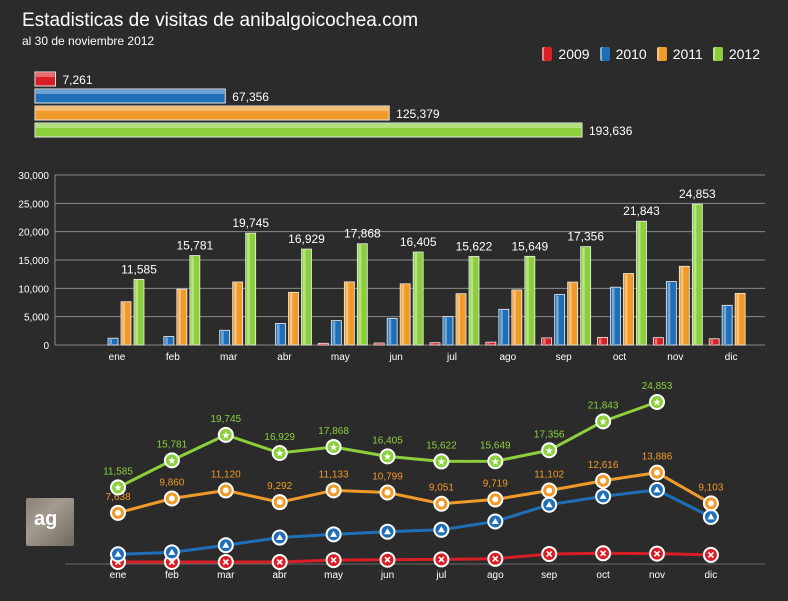 The width and height of the screenshot is (788, 601). I want to click on xtick-label: jun, so click(395, 357).